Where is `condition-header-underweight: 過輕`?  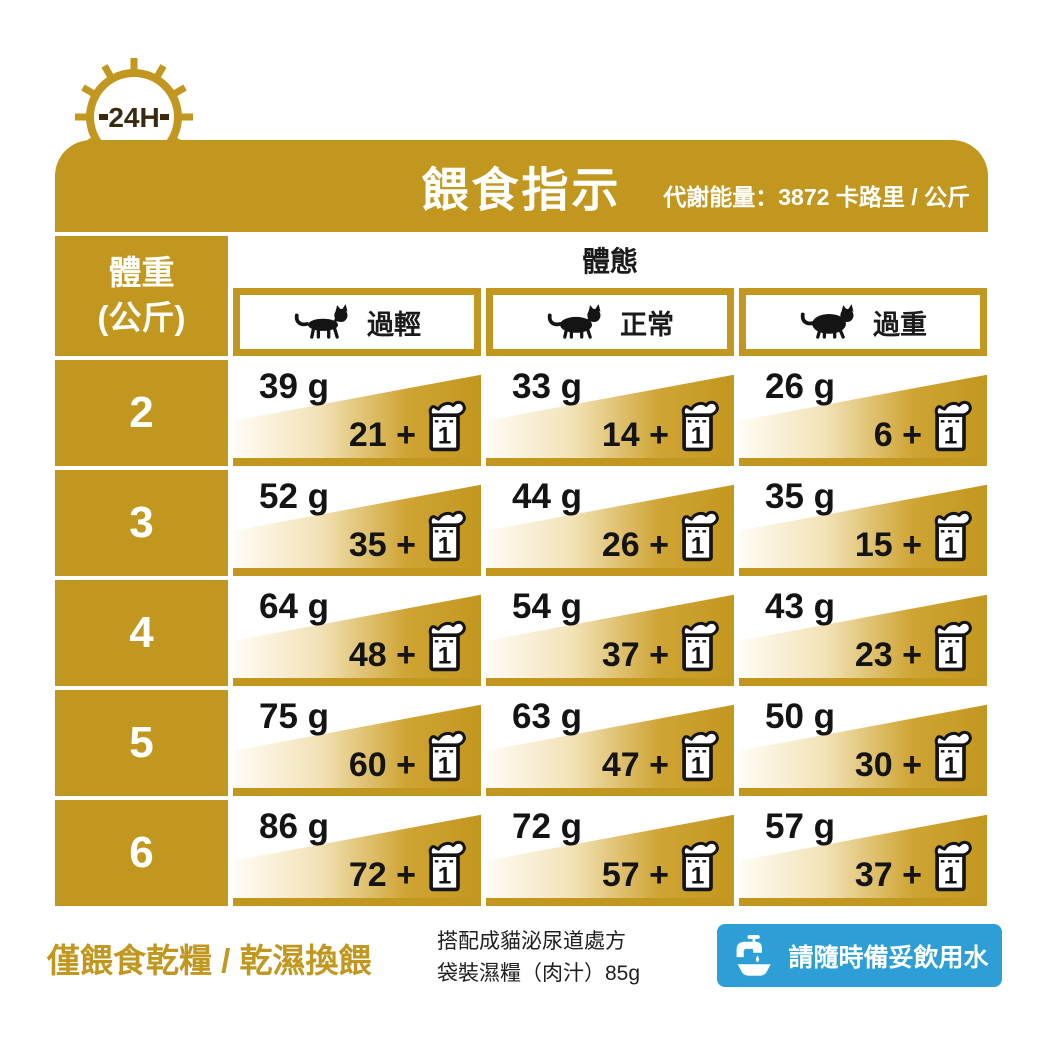
condition-header-underweight: 過輕 is located at coordinates (357, 322).